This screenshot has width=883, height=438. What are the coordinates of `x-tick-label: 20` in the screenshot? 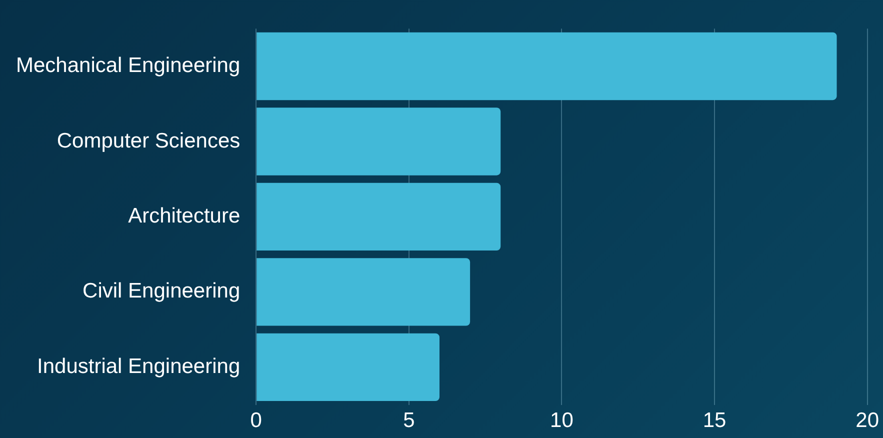 It's located at (867, 420).